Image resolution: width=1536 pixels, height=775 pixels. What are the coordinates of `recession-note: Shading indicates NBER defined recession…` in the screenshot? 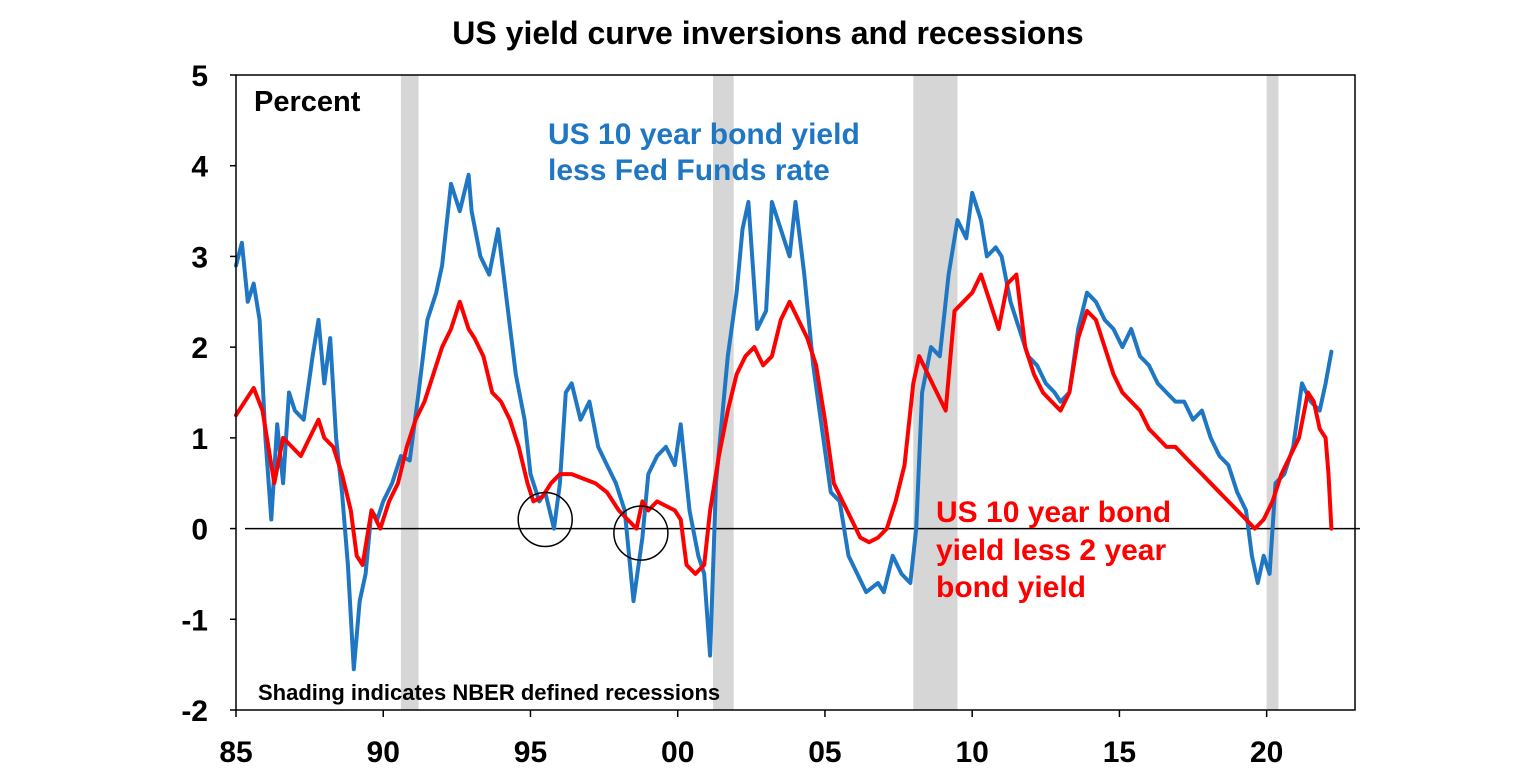 It's located at (489, 692).